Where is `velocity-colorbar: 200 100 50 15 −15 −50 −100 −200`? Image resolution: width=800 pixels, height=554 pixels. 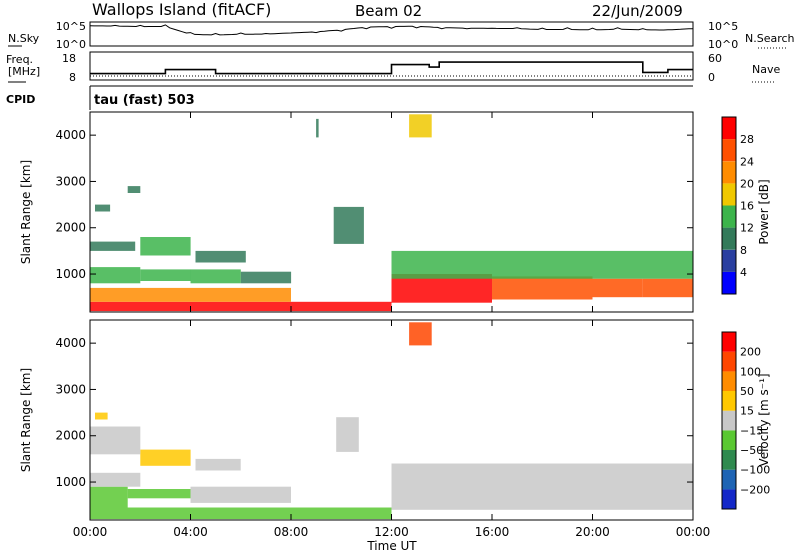 velocity-colorbar: 200 100 50 15 −15 −50 −100 −200 is located at coordinates (745, 420).